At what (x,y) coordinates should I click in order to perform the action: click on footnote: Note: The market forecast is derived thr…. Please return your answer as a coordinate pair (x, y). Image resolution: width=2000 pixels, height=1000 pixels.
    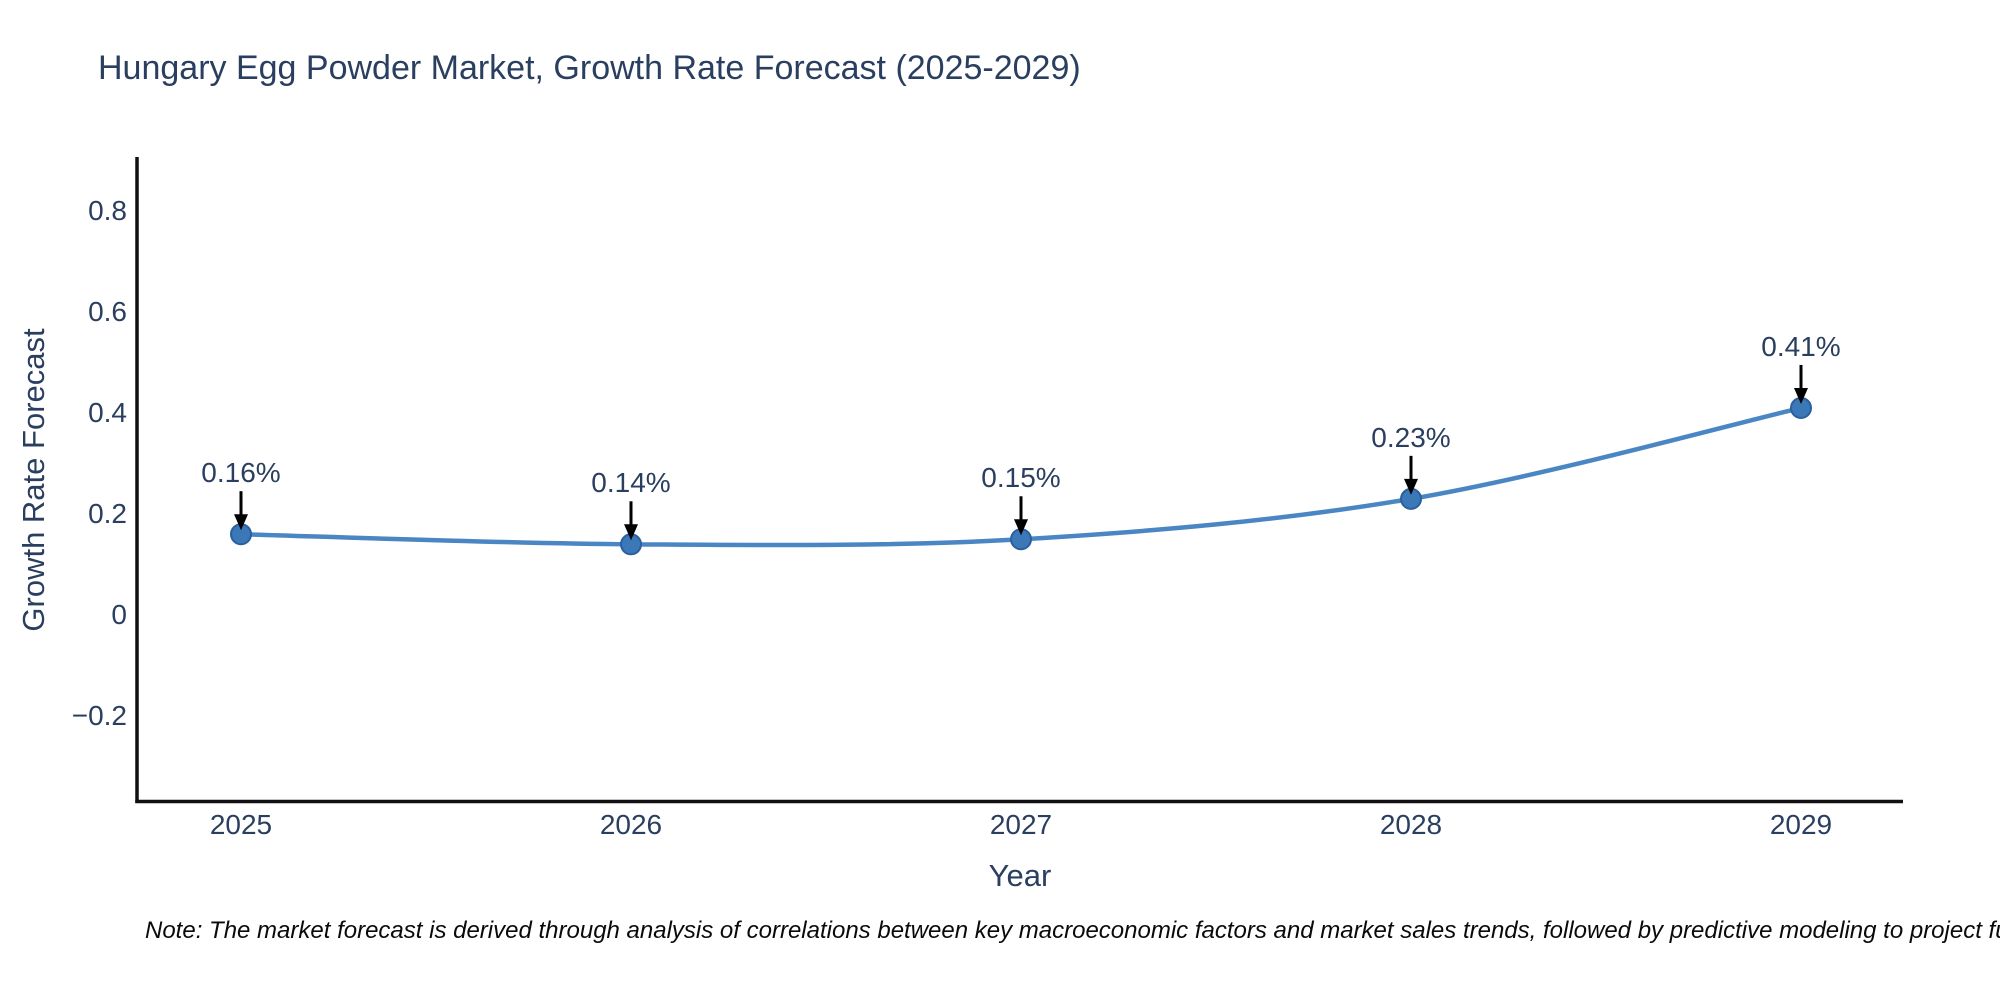
    Looking at the image, I should click on (1072, 930).